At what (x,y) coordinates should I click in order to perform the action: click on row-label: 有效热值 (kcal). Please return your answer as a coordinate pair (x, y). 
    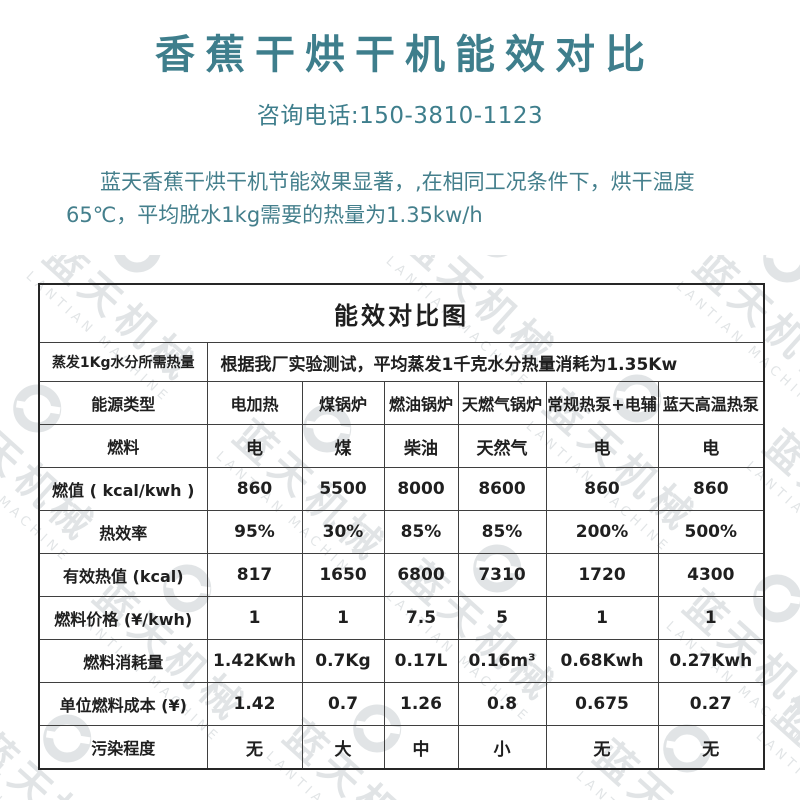
    Looking at the image, I should click on (123, 575).